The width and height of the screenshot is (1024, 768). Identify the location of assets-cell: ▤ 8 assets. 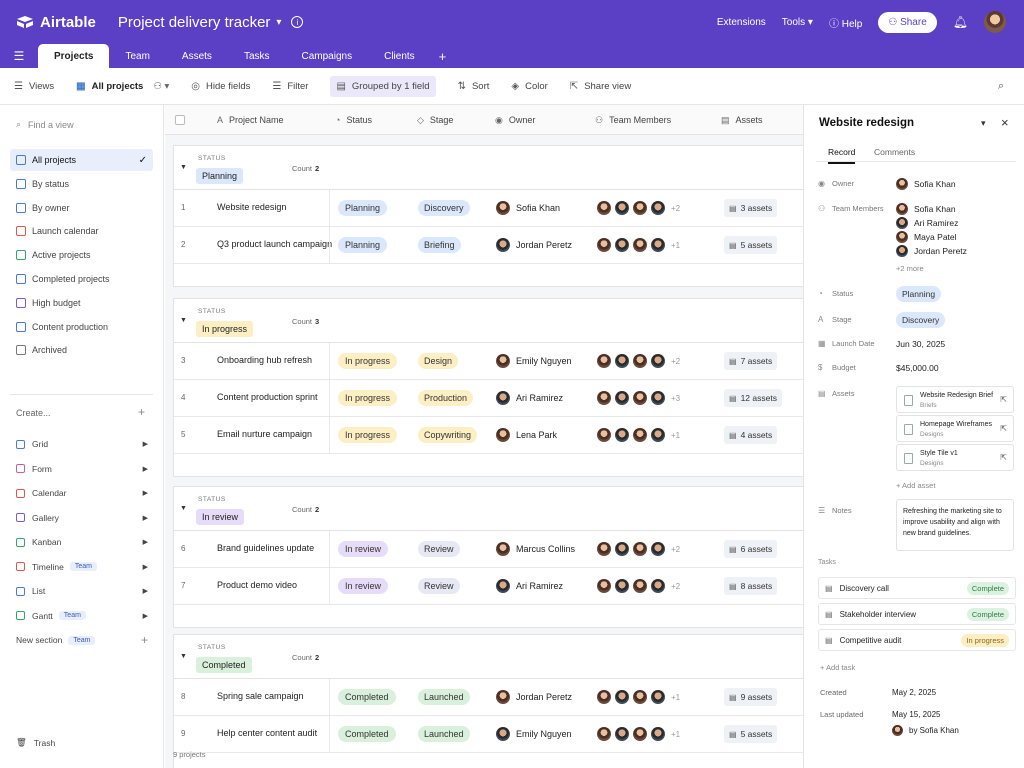
(751, 586).